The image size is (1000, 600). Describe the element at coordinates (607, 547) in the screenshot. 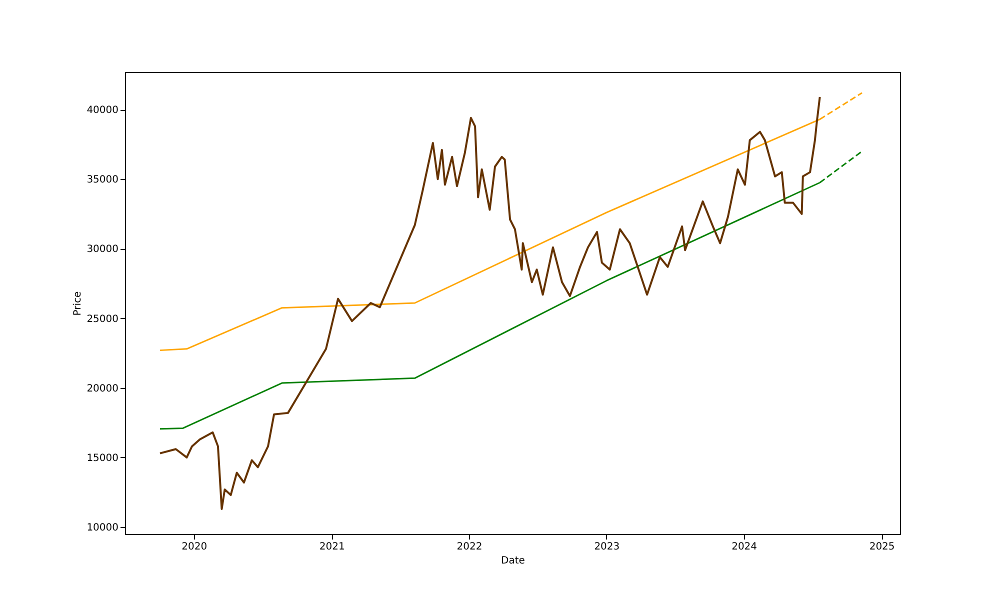

I see `x-tick-label: 2023` at that location.